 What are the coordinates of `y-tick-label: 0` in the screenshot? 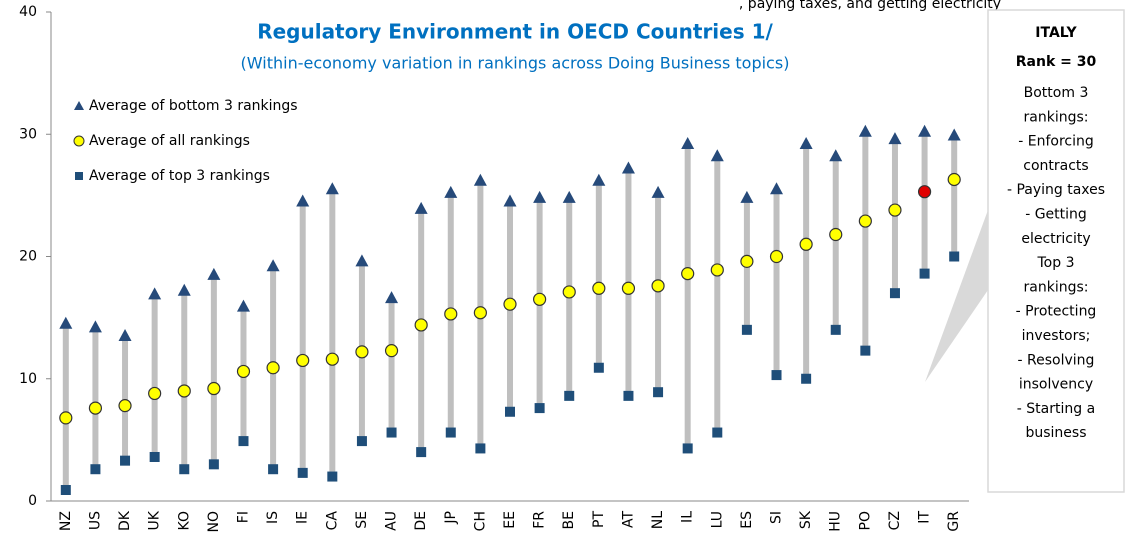 It's located at (32, 501).